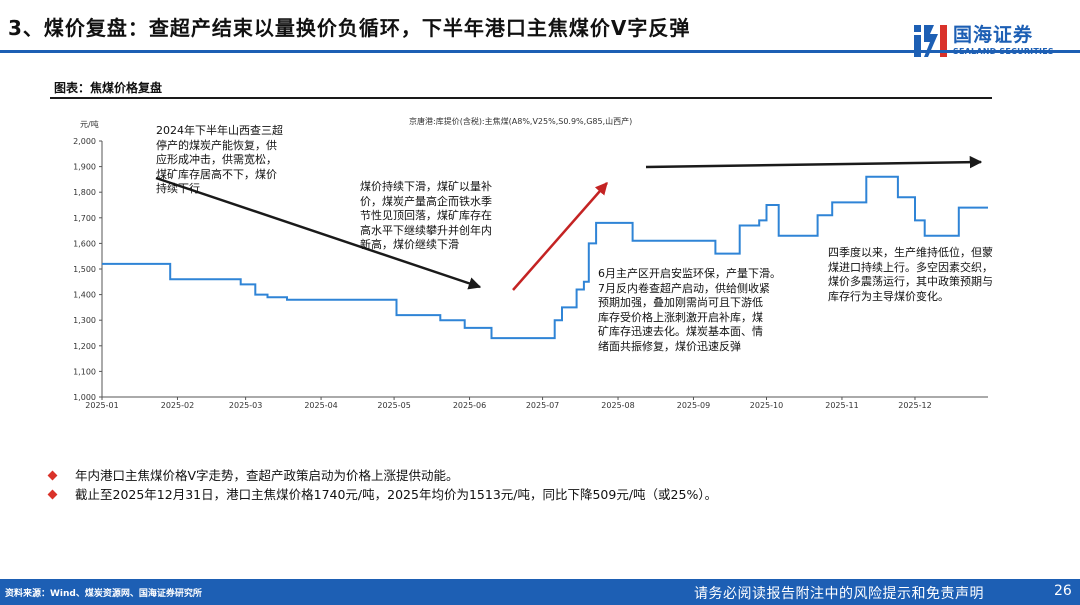 The height and width of the screenshot is (605, 1080). Describe the element at coordinates (693, 405) in the screenshot. I see `x-tick-label: 2025-09` at that location.